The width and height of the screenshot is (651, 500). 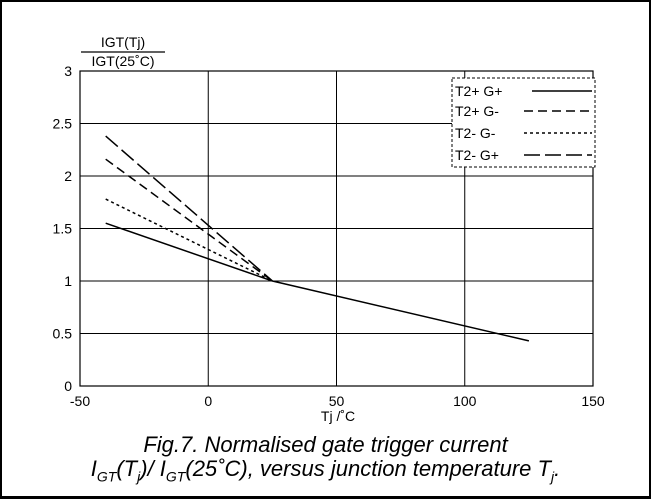 What do you see at coordinates (368, 468) in the screenshot?
I see `caption-text: (25˚C), versus junction temperature T` at bounding box center [368, 468].